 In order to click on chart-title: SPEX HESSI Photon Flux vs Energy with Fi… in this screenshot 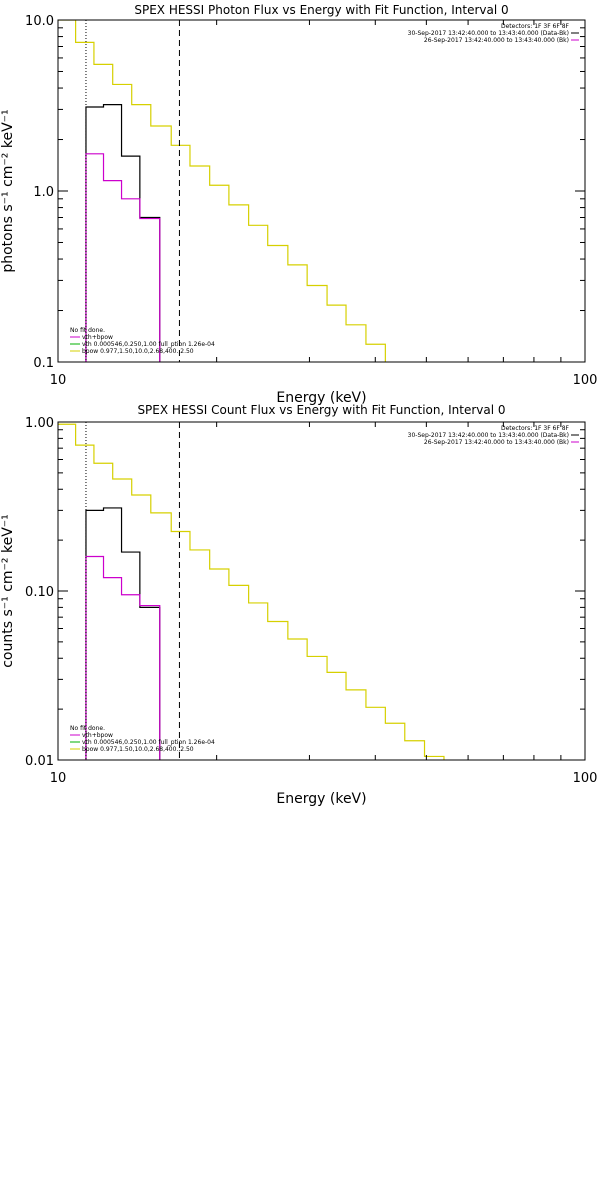, I will do `click(321, 10)`.